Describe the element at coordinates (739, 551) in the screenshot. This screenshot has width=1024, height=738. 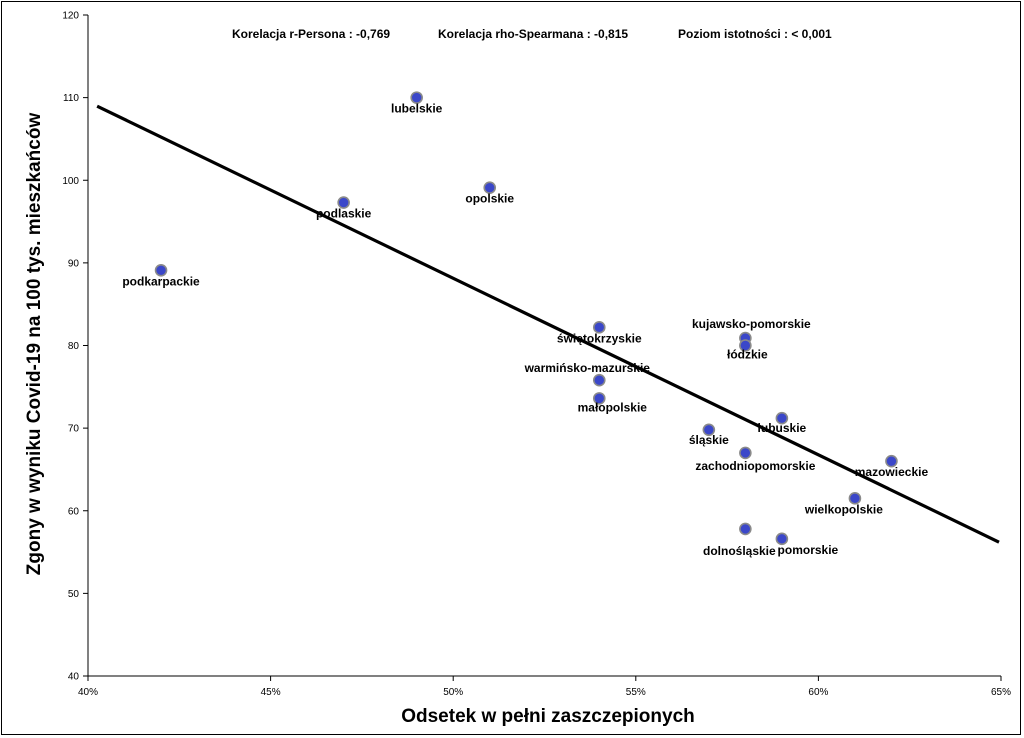
I see `point-label: dolnośląskie` at that location.